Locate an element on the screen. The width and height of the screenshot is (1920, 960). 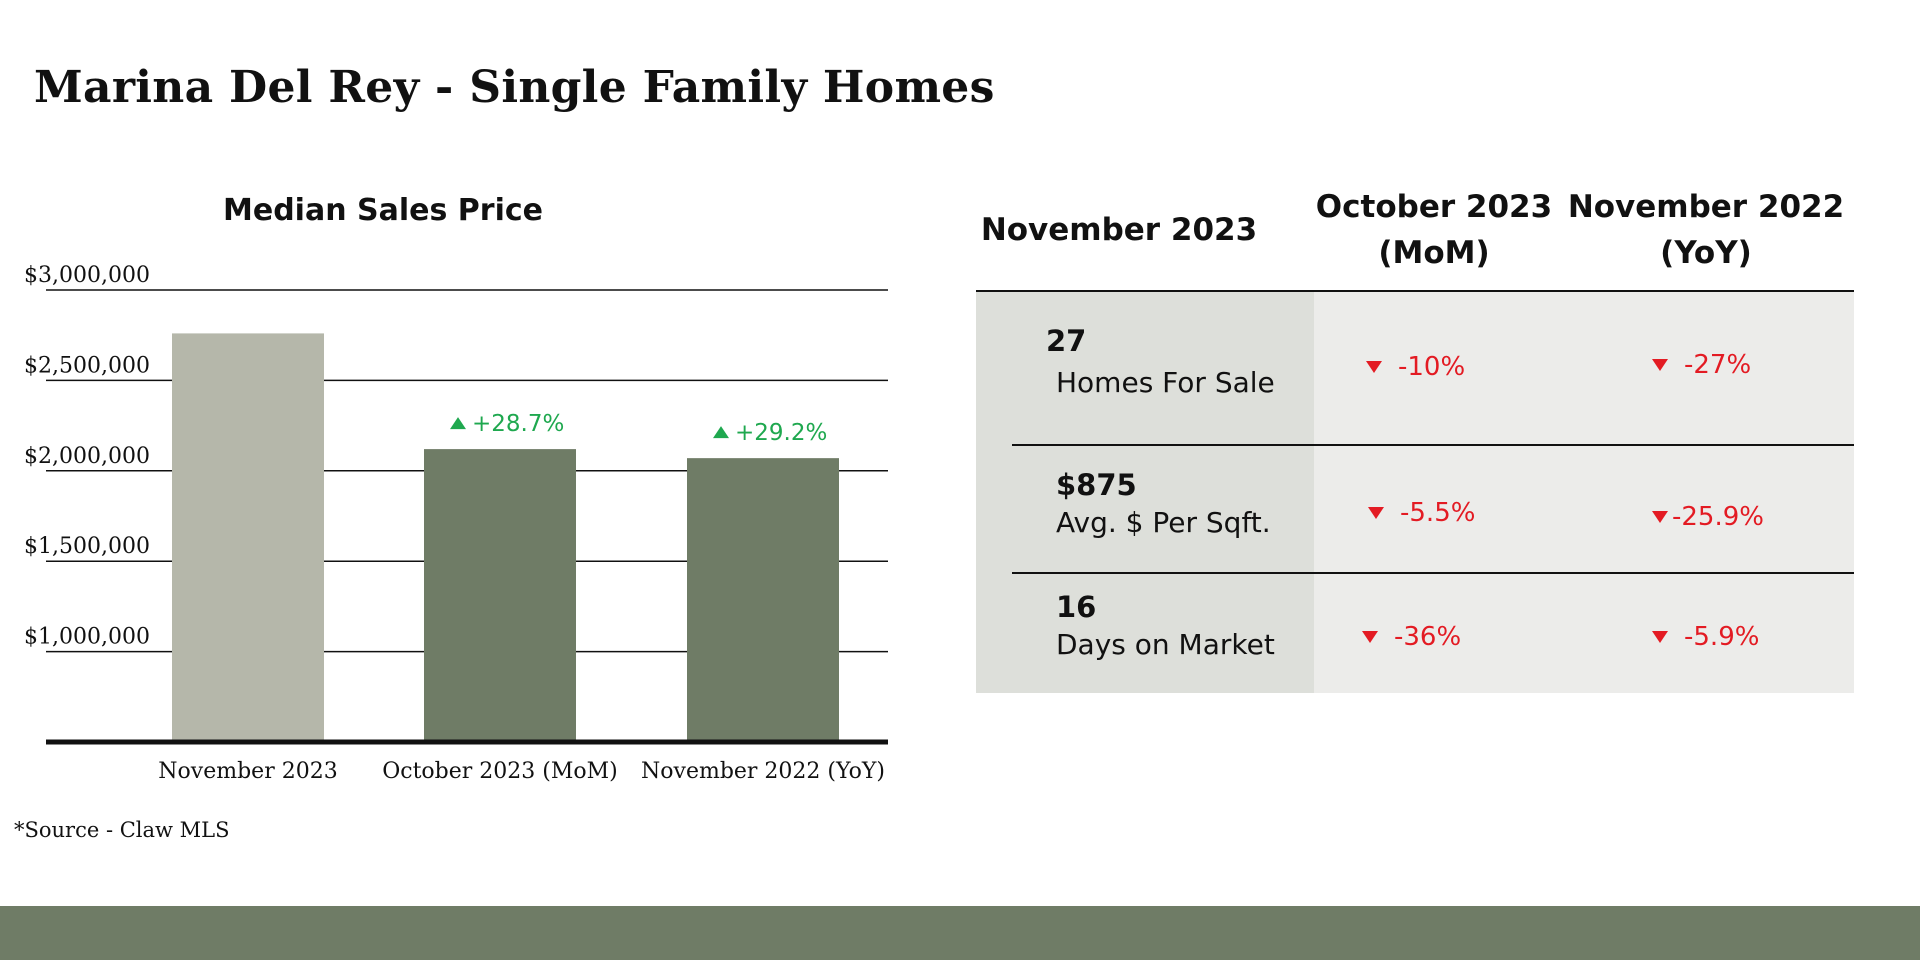
yoy-change-value: -5.9% is located at coordinates (1722, 637).